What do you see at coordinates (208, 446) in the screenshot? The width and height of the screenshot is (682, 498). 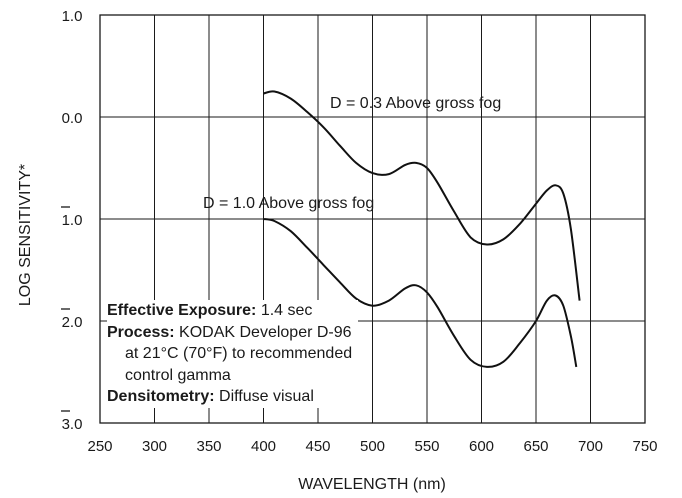 I see `x-tick-label: 350` at bounding box center [208, 446].